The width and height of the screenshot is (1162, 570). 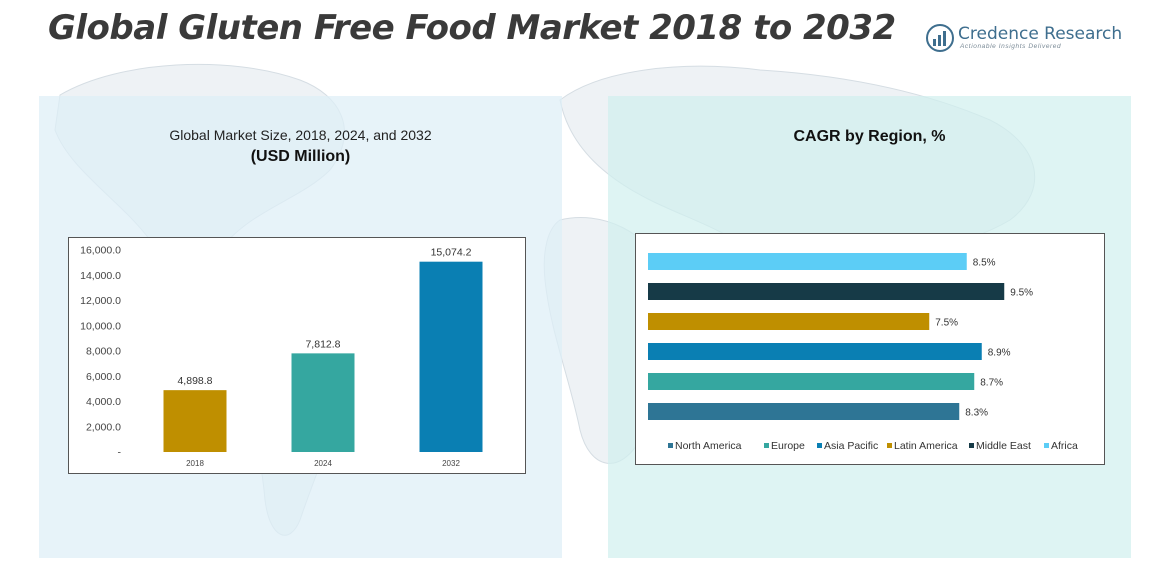 I want to click on brand-tagline: Actionable Insights Delivered, so click(x=1011, y=46).